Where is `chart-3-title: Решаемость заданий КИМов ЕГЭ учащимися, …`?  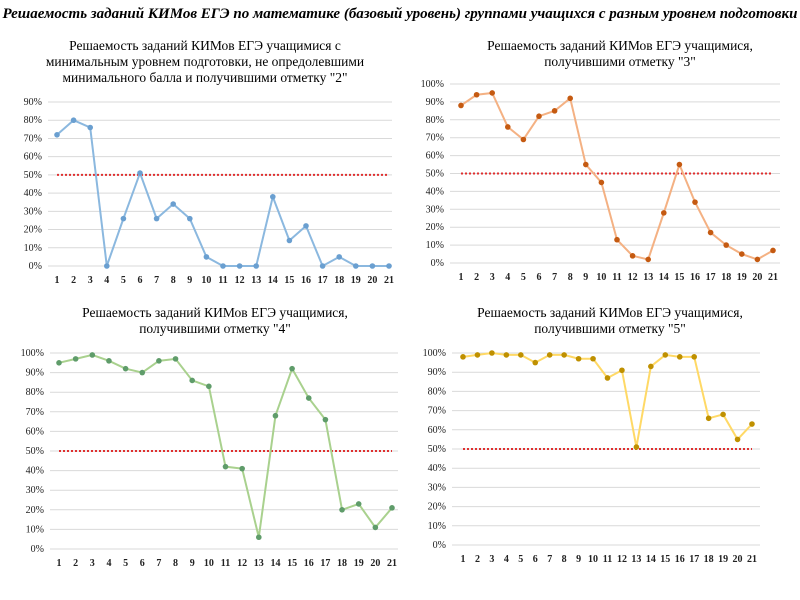 chart-3-title: Решаемость заданий КИМов ЕГЭ учащимися, … is located at coordinates (215, 320).